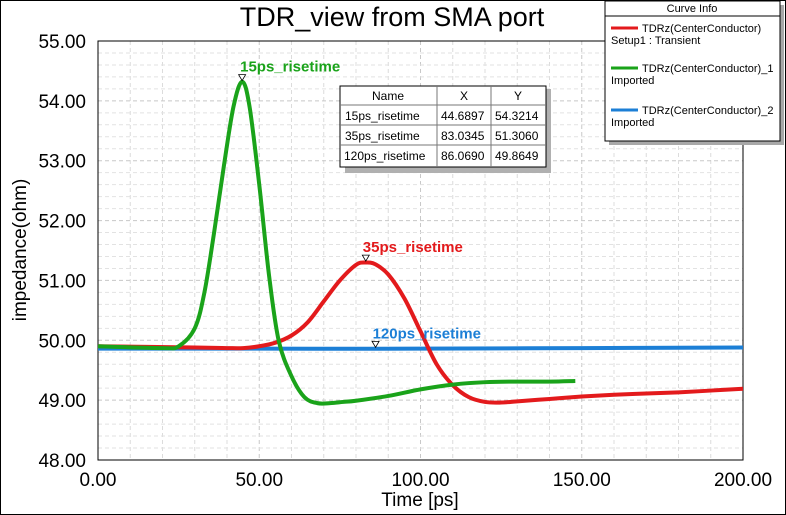 This screenshot has height=515, width=786. I want to click on y-axis-label: impedance(ohm), so click(20, 250).